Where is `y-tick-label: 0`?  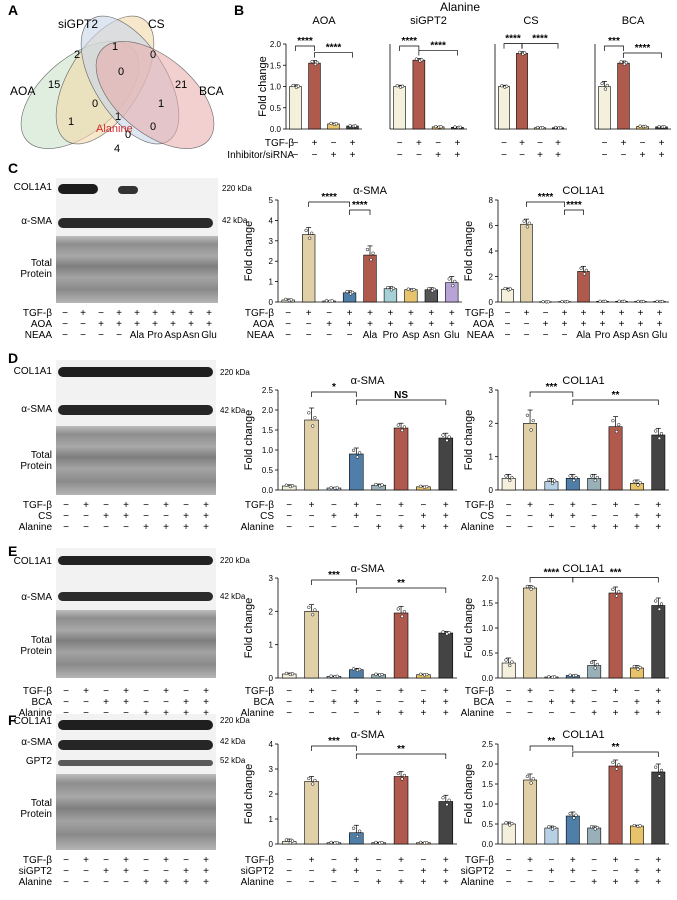
y-tick-label: 0 is located at coordinates (271, 302).